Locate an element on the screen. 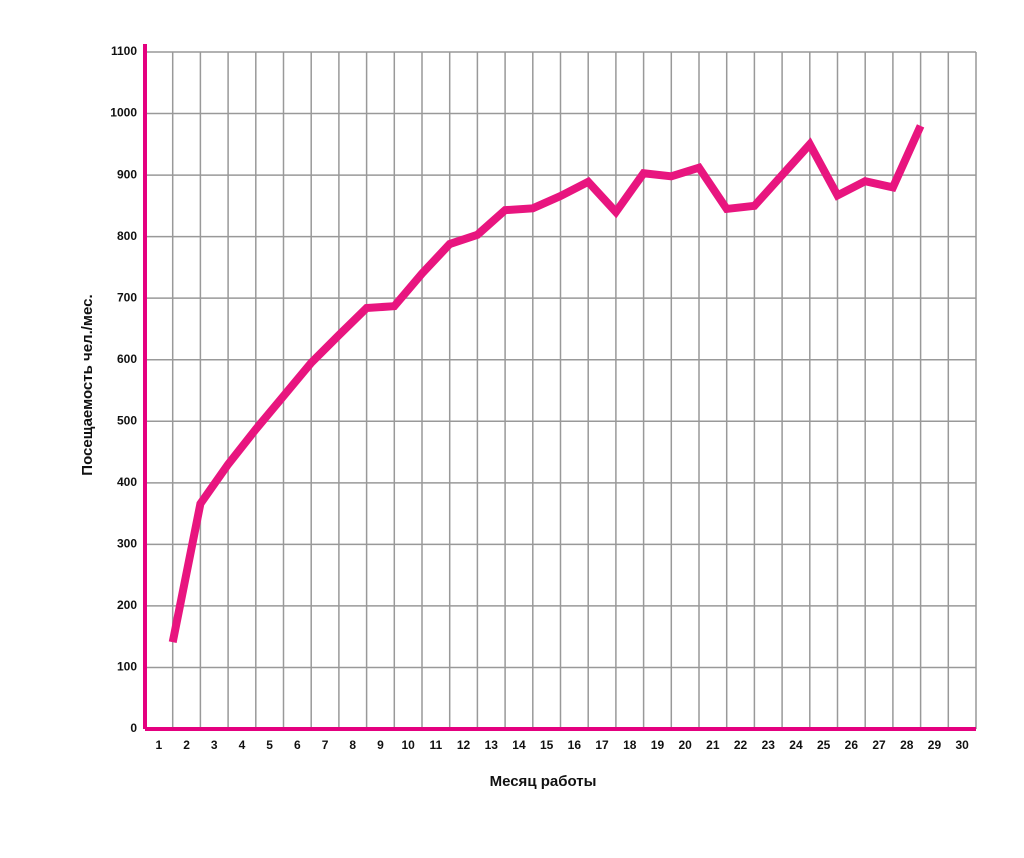 This screenshot has width=1024, height=858. x-tick-label: 1 is located at coordinates (159, 745).